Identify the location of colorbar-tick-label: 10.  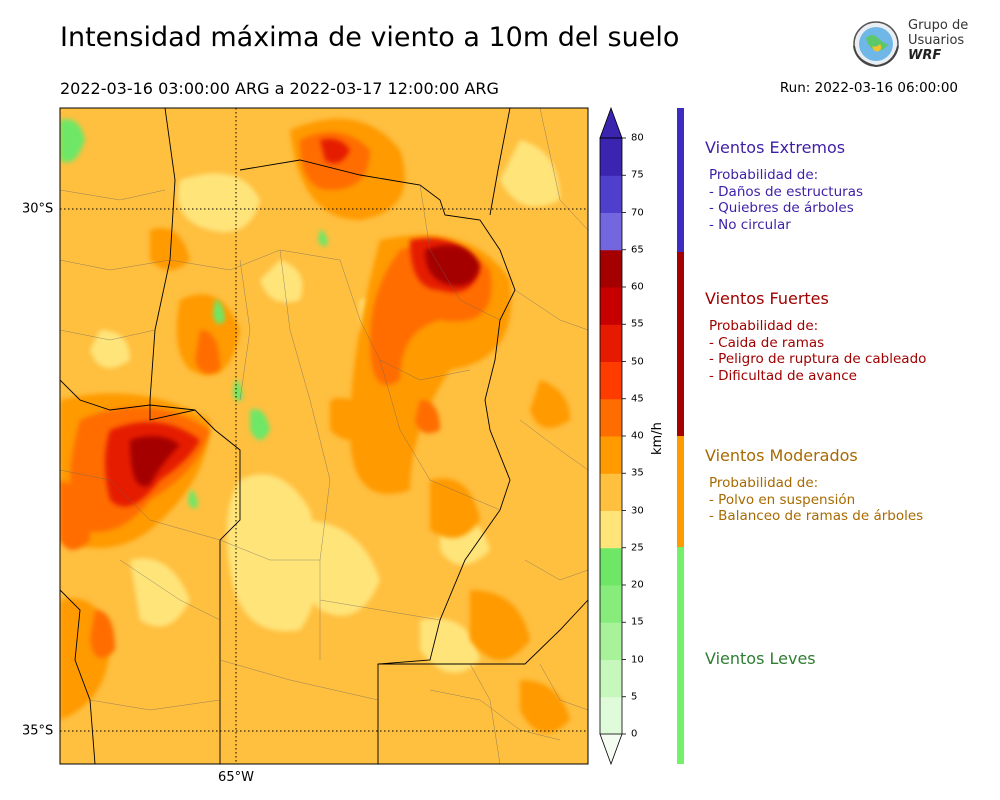
(637, 659).